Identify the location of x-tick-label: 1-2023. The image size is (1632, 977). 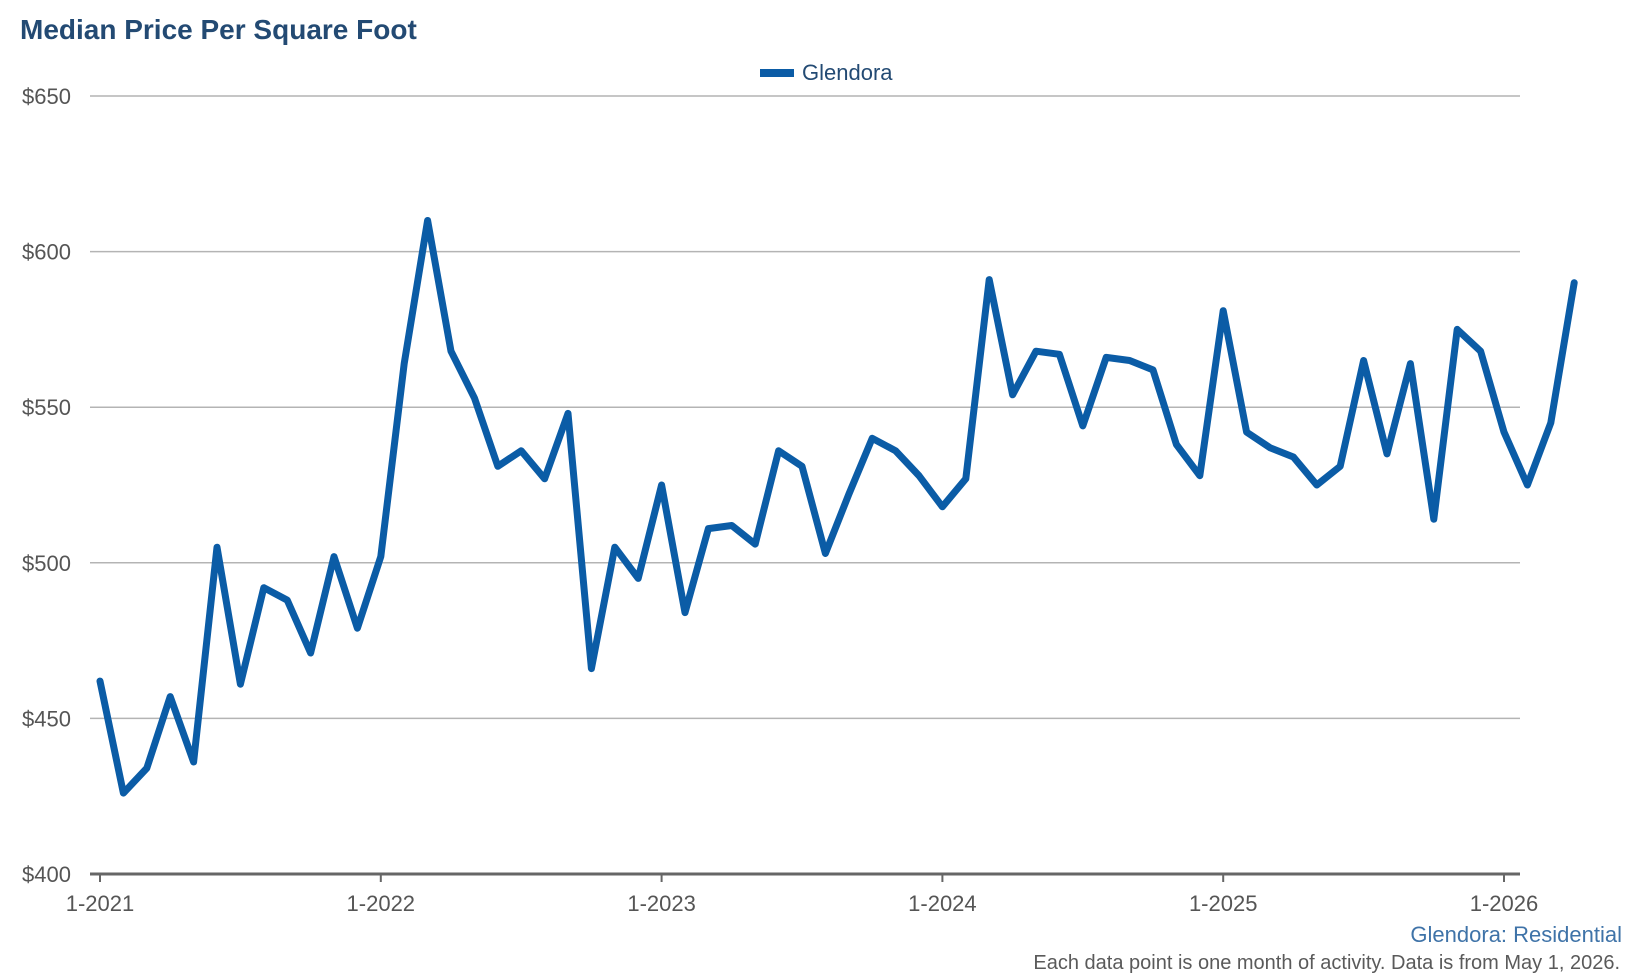
(661, 903).